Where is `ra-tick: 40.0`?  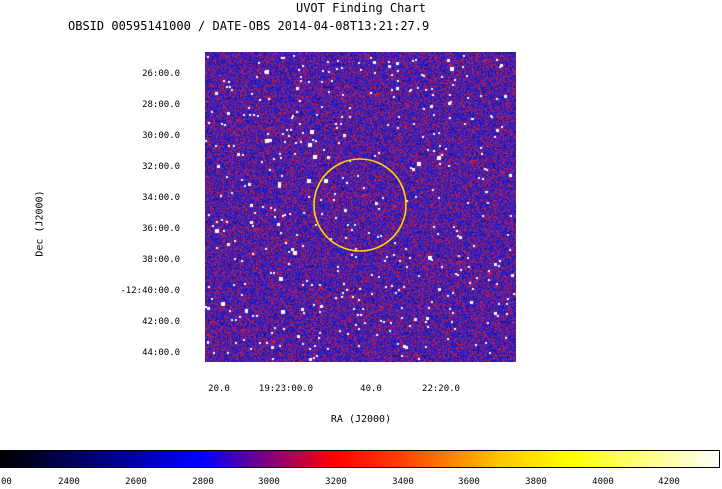 ra-tick: 40.0 is located at coordinates (371, 389).